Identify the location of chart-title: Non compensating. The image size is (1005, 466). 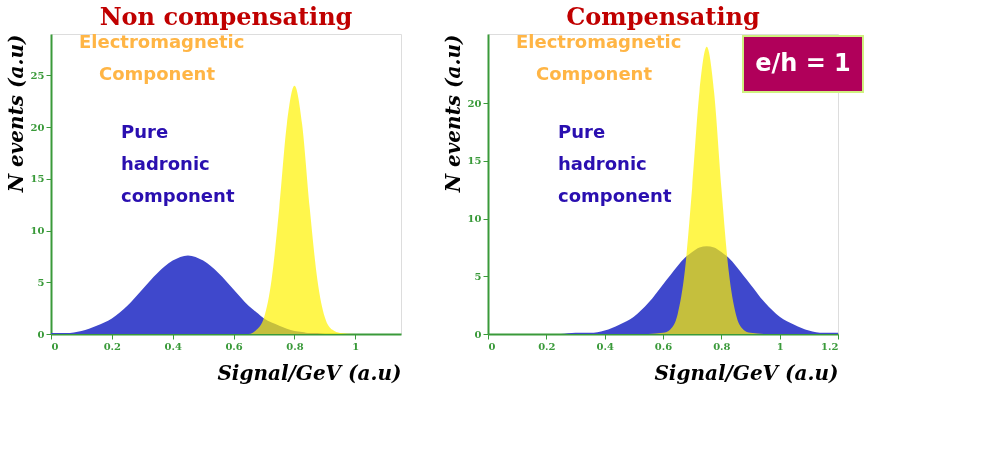
(226, 16).